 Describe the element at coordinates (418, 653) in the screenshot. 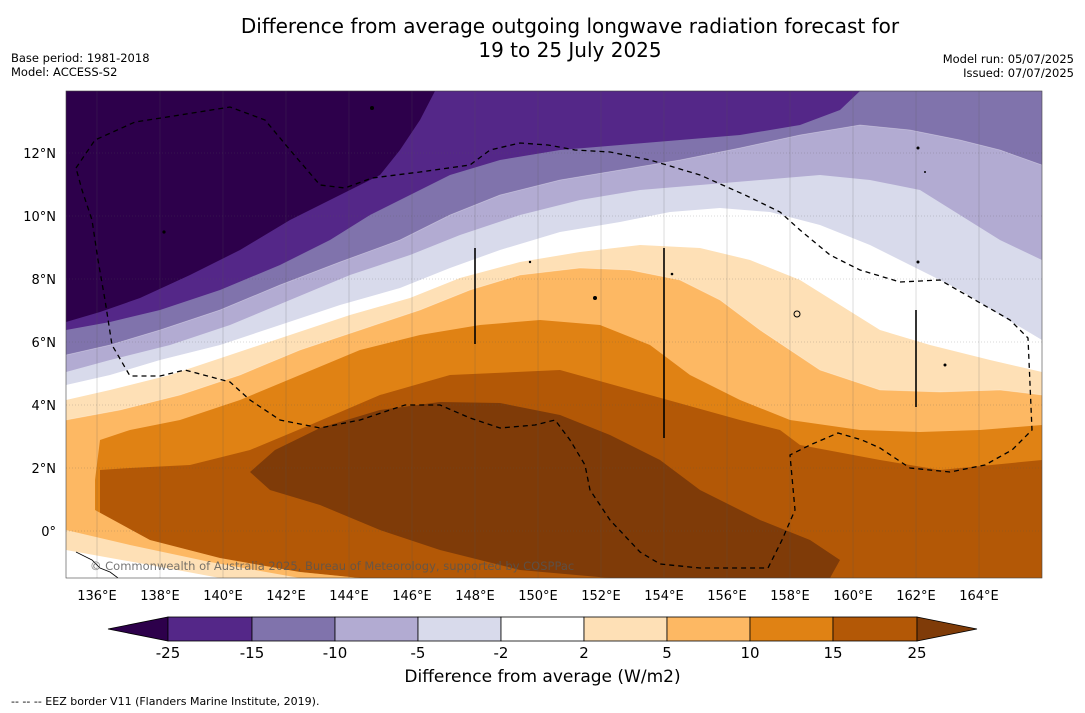

I see `colorbar-label: -5` at that location.